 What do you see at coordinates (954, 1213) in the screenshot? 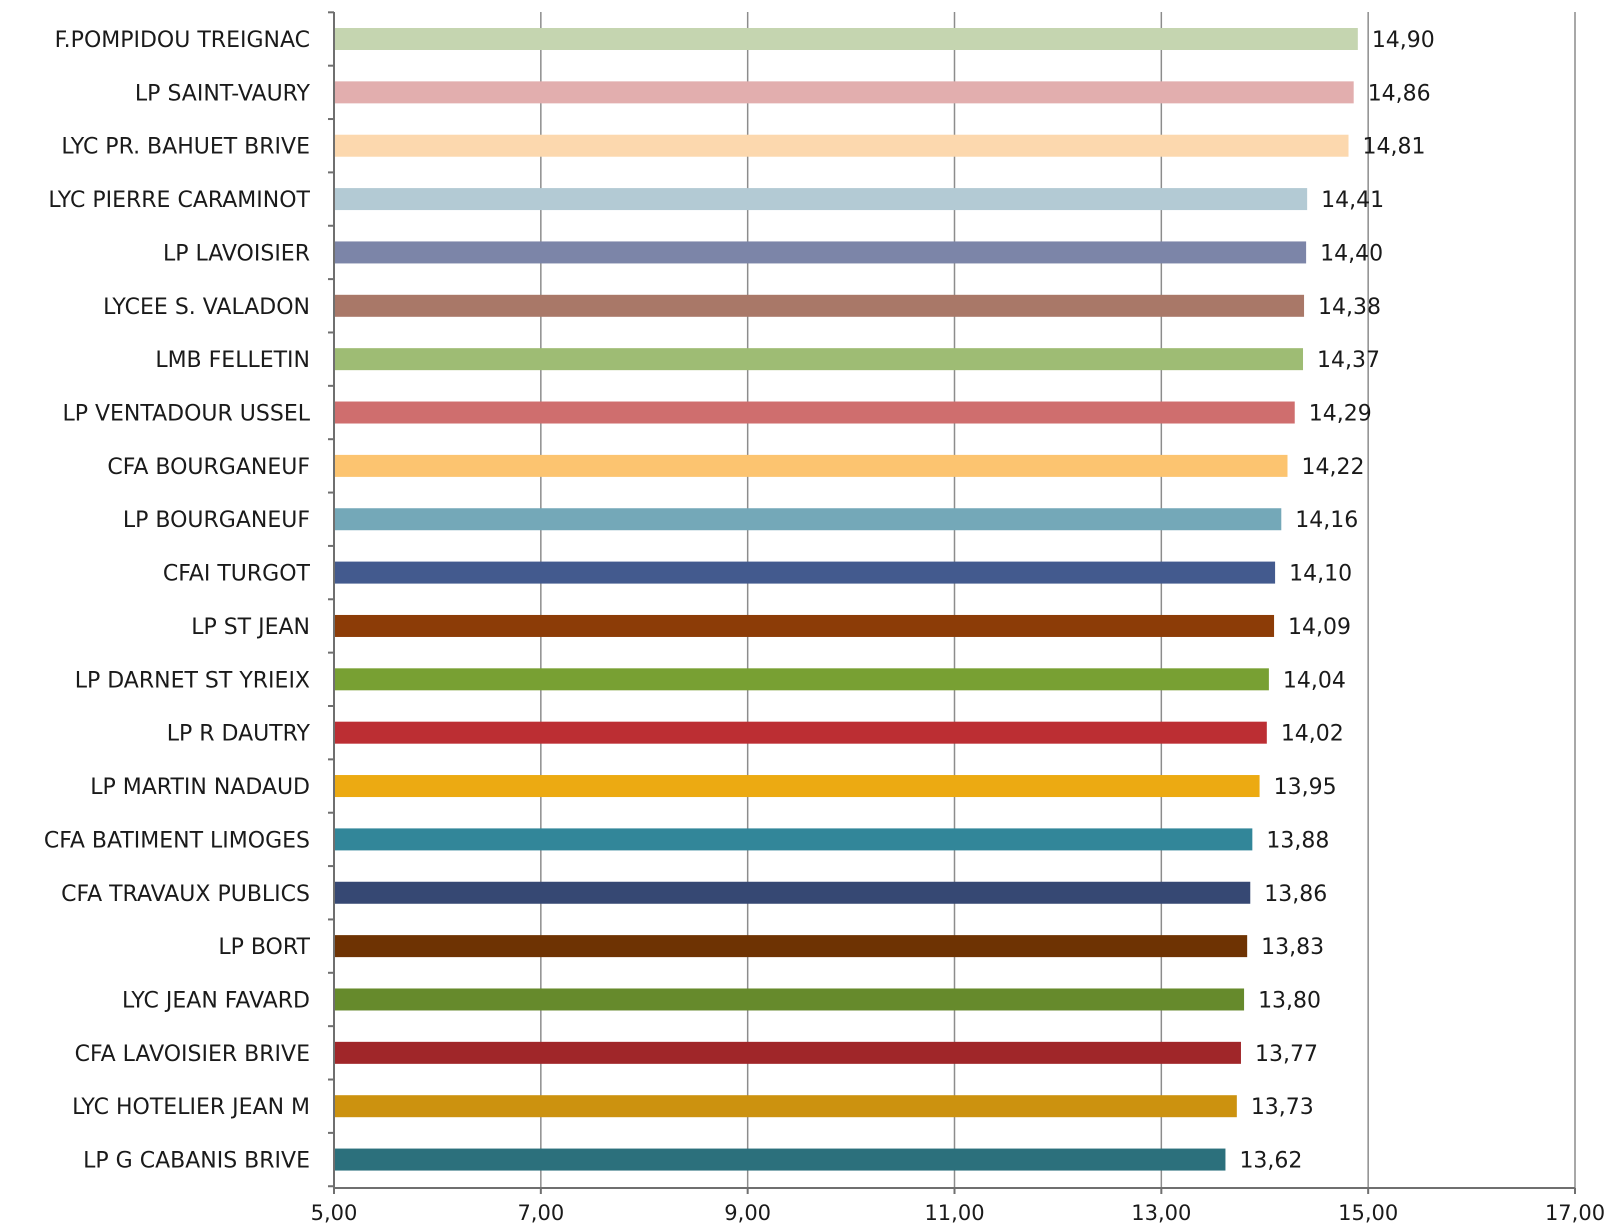
I see `x-tick-label: 11,00` at bounding box center [954, 1213].